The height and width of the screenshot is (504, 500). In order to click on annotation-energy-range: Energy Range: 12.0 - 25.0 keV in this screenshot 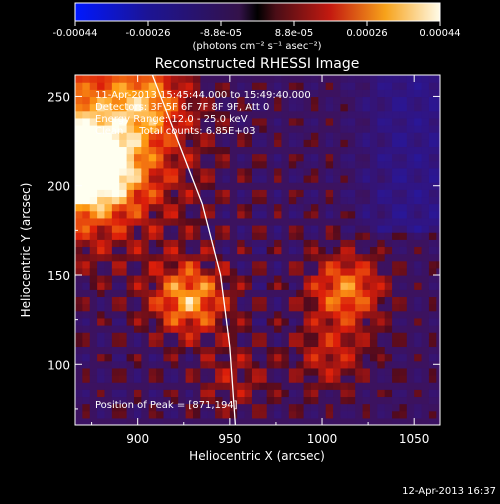, I will do `click(171, 119)`.